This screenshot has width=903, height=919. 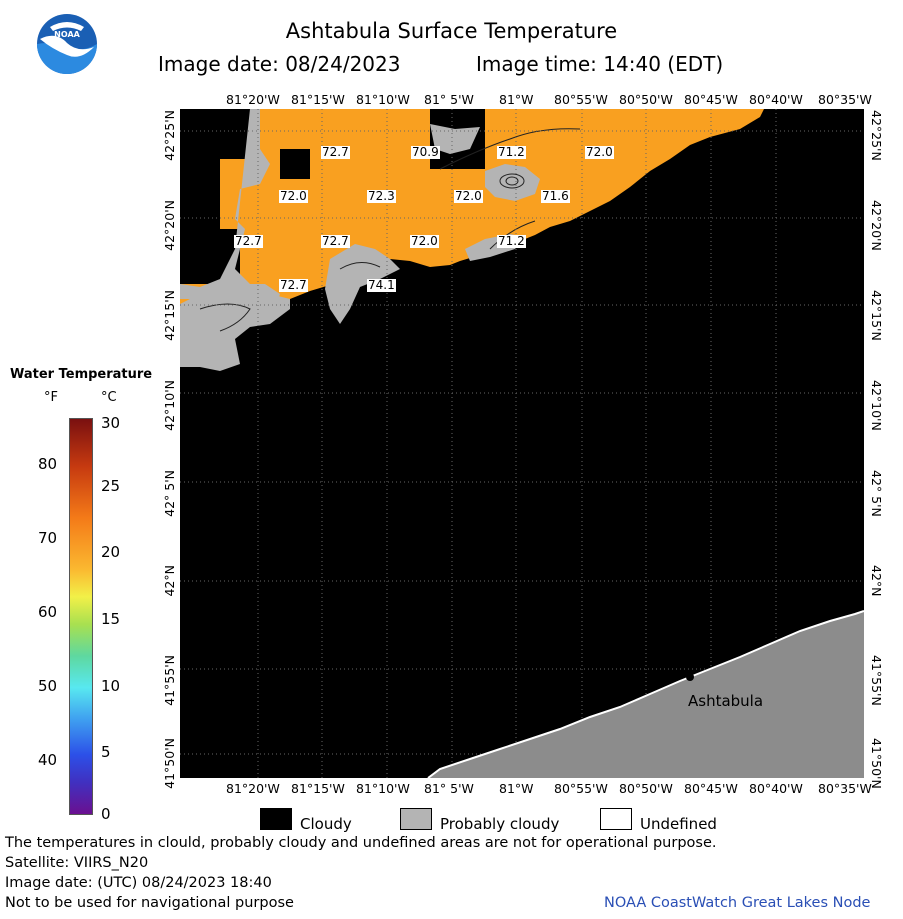 I want to click on image-date: Image date: 08/24/2023, so click(x=279, y=64).